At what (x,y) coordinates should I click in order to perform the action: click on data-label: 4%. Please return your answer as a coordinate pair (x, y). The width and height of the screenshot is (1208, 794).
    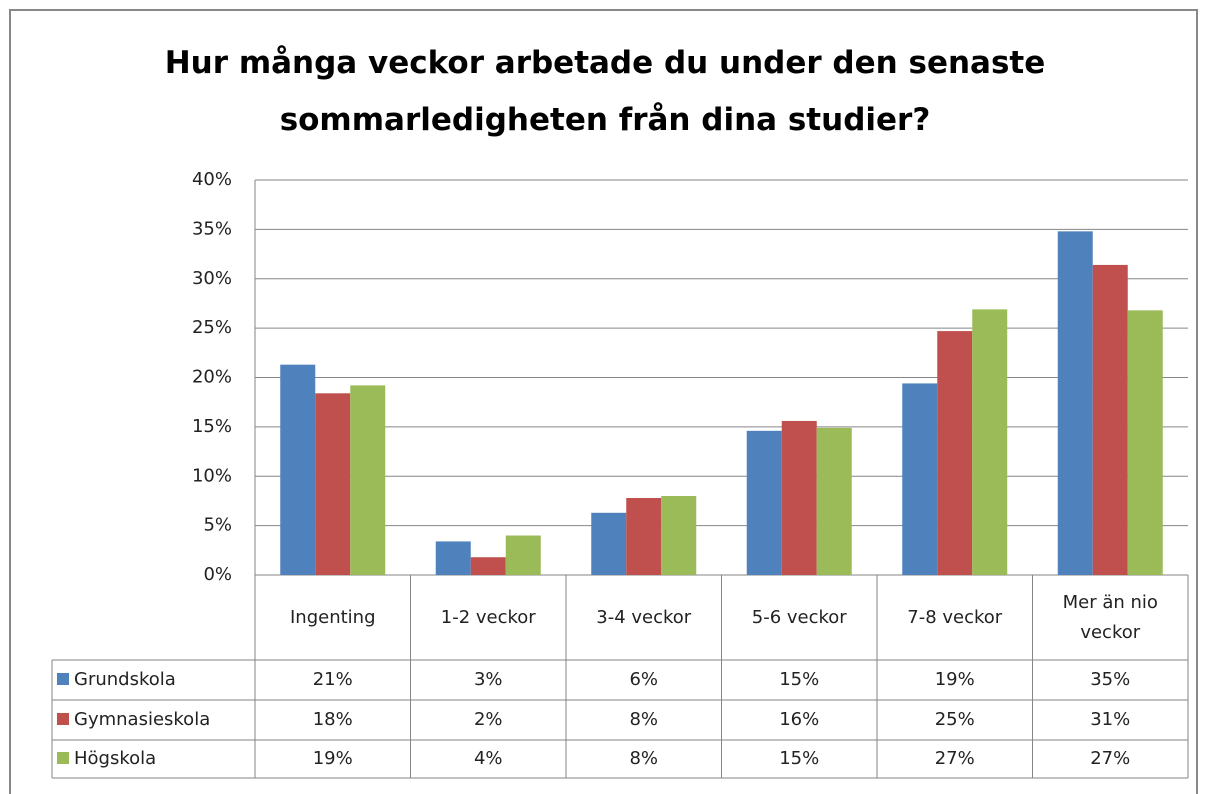
    Looking at the image, I should click on (488, 758).